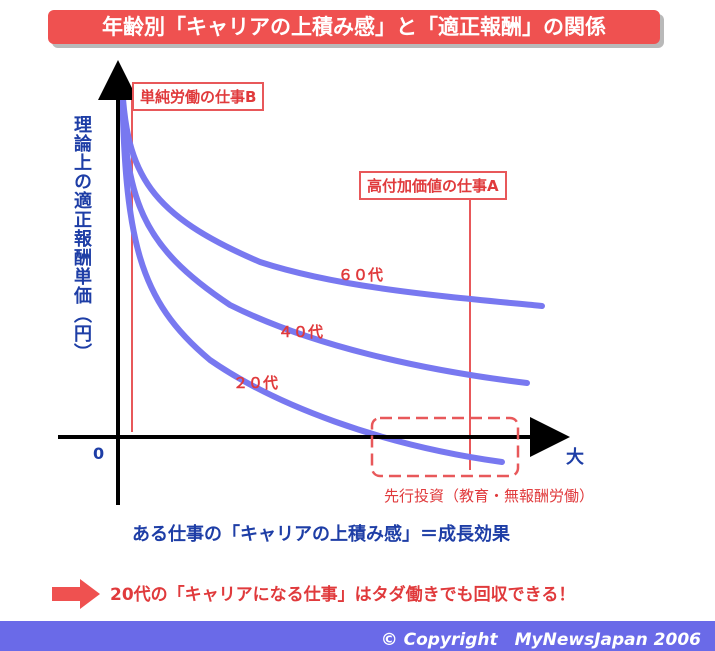 The height and width of the screenshot is (651, 715). I want to click on investment-label: 先行投資（教育・無報酬労働）, so click(489, 496).